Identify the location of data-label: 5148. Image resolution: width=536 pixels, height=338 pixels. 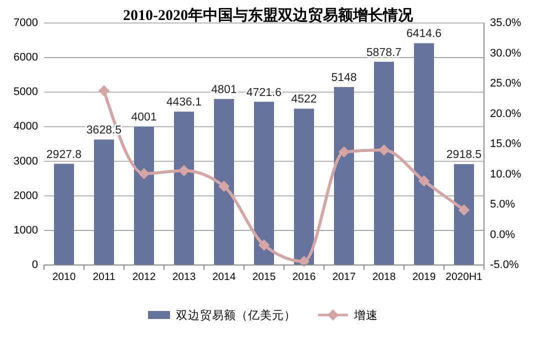
(344, 78).